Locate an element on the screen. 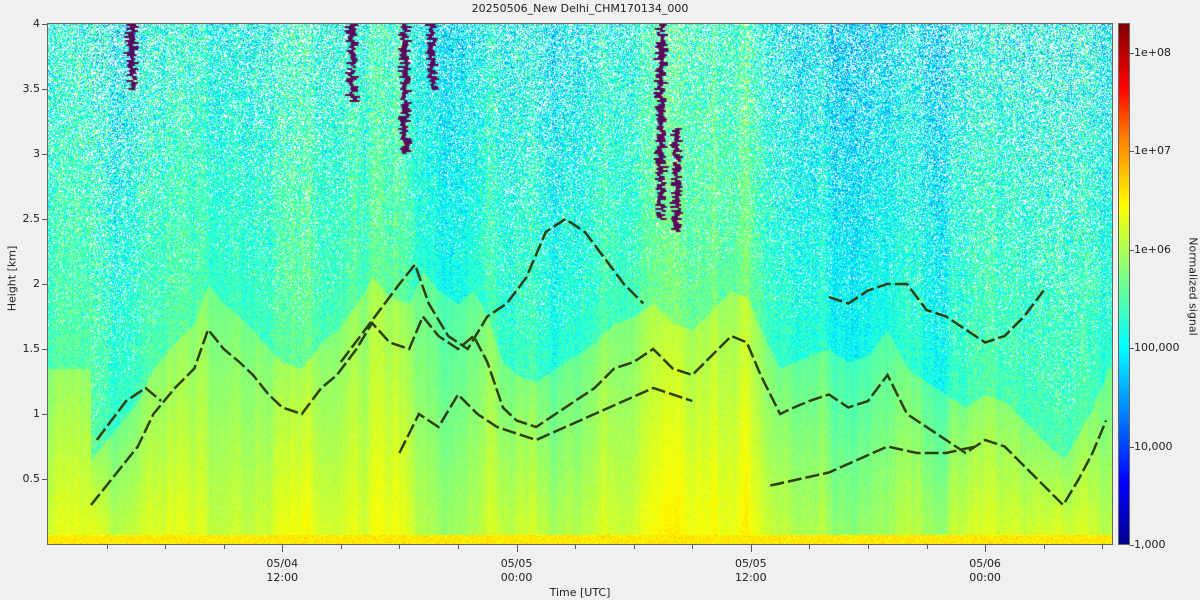 This screenshot has width=1200, height=600. y-tick-label: 1 is located at coordinates (36, 413).